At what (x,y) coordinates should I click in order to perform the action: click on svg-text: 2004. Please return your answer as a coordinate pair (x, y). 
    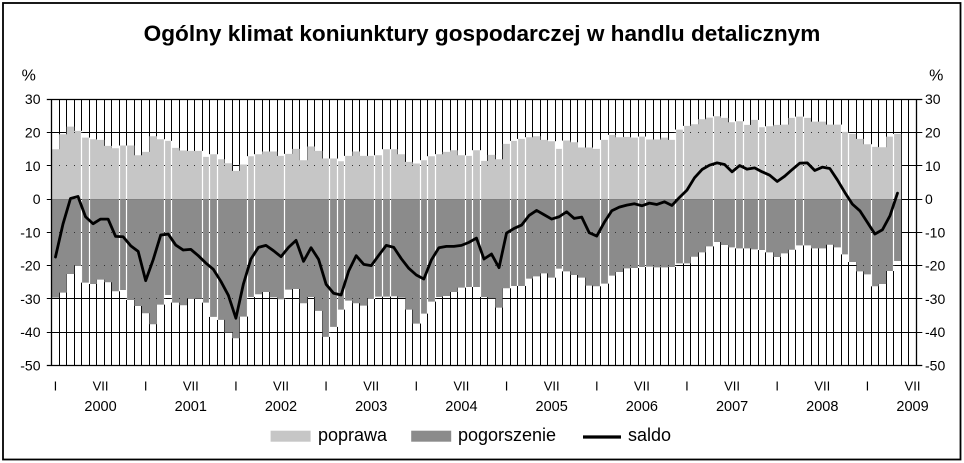
    Looking at the image, I should click on (461, 407).